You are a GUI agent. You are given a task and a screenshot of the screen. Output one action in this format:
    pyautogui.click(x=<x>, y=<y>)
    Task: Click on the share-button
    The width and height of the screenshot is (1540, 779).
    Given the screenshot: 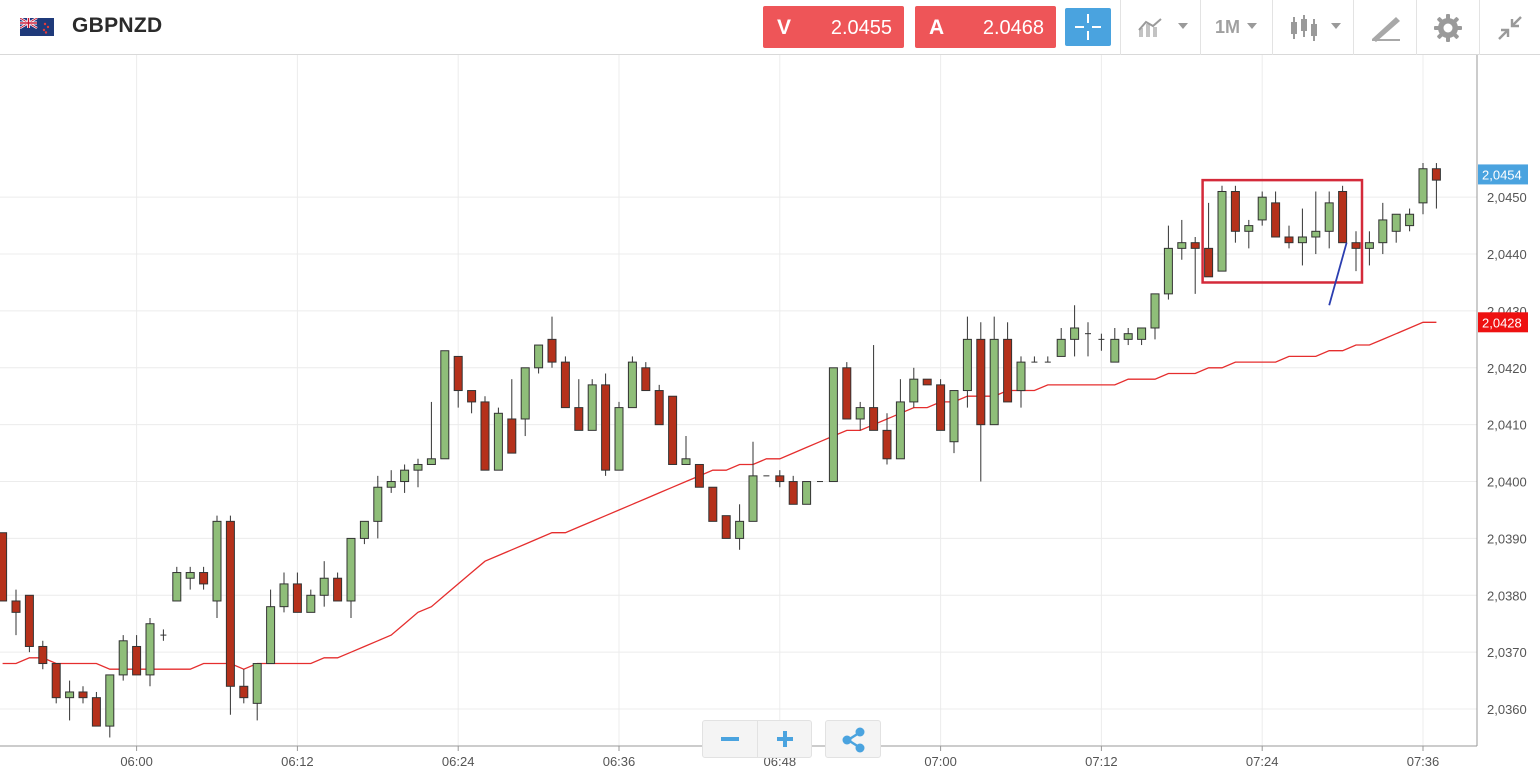 What is the action you would take?
    pyautogui.click(x=853, y=739)
    